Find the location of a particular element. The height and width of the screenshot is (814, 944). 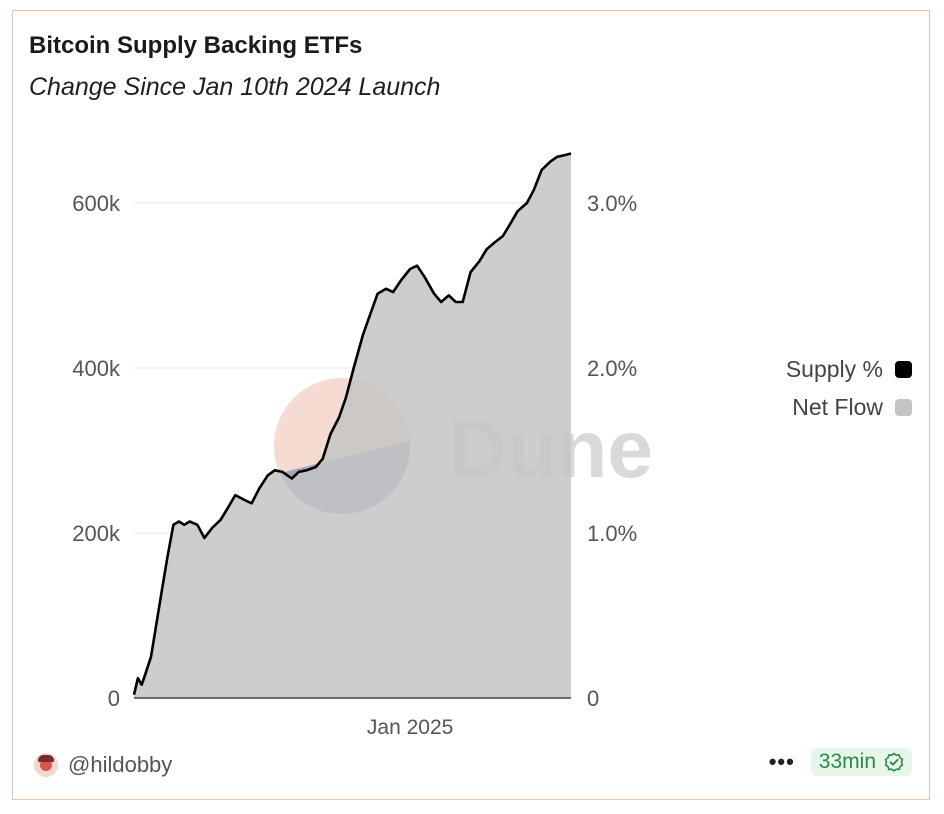

y-left-tick-label: 600k is located at coordinates (96, 203).